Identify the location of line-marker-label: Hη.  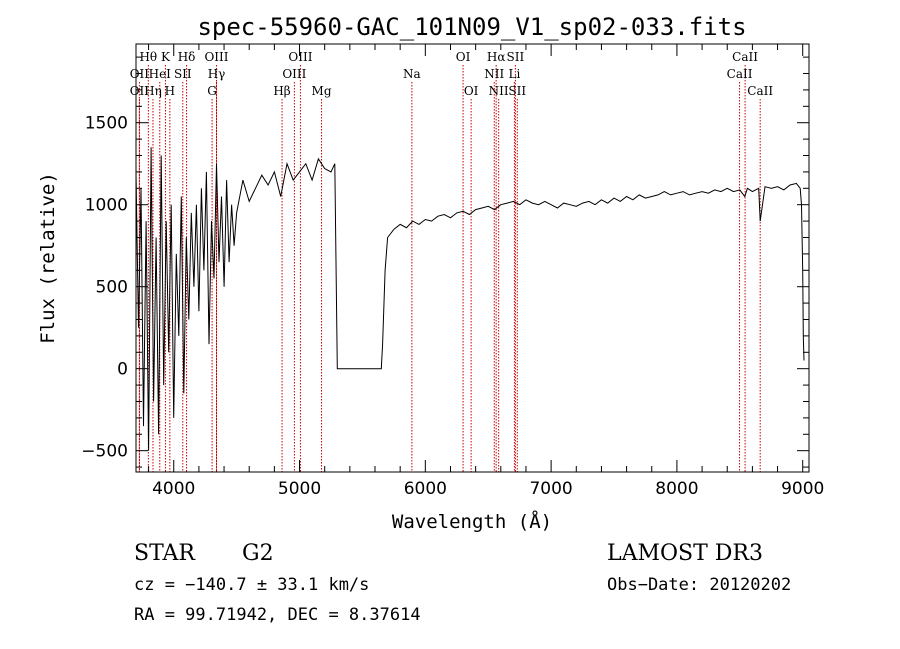
(153, 91).